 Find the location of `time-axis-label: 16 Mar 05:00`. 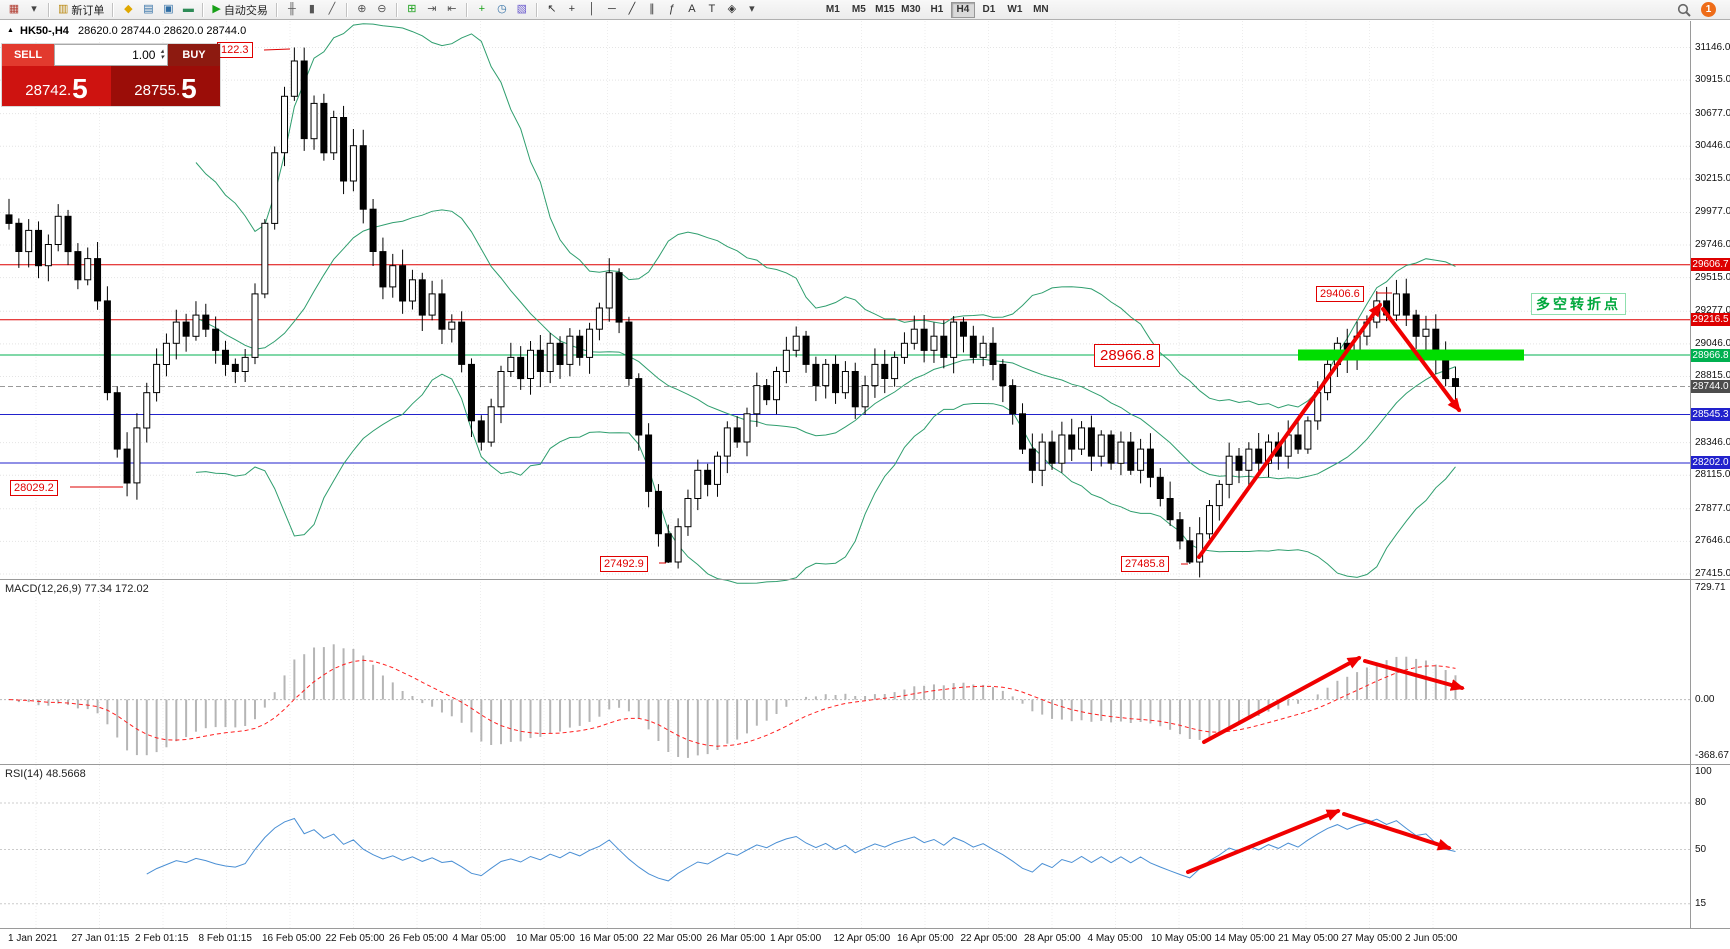

time-axis-label: 16 Mar 05:00 is located at coordinates (609, 938).